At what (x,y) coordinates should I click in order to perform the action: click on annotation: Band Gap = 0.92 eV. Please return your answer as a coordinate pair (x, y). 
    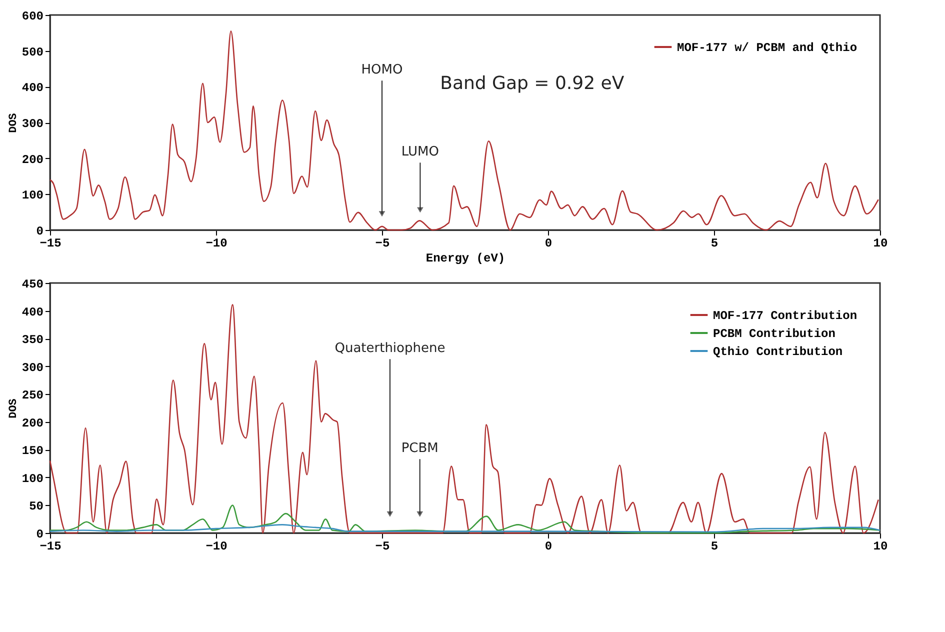
    Looking at the image, I should click on (532, 83).